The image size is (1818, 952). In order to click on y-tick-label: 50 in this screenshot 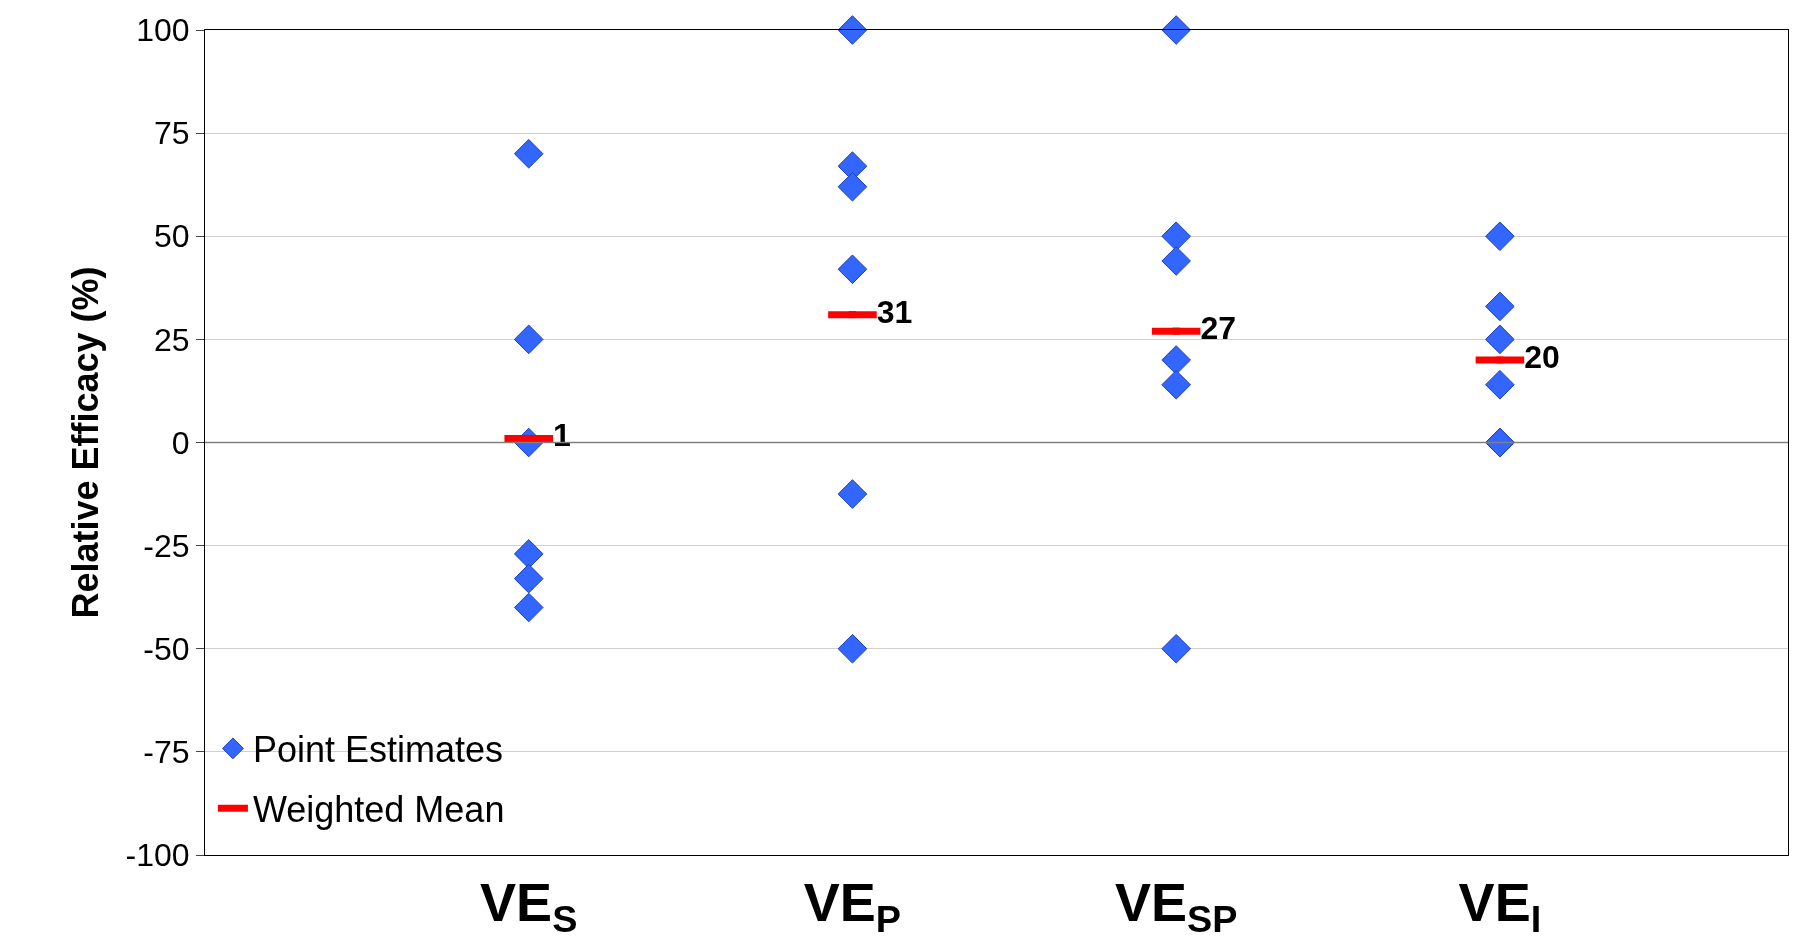, I will do `click(172, 236)`.